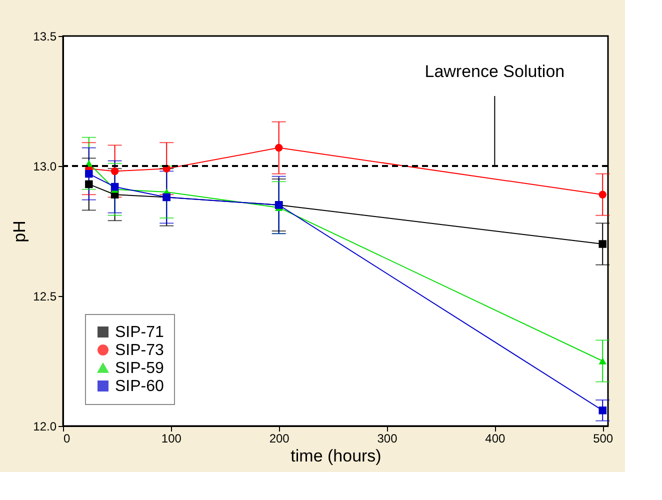 The image size is (662, 500). What do you see at coordinates (279, 439) in the screenshot?
I see `x-tick-label: 200` at bounding box center [279, 439].